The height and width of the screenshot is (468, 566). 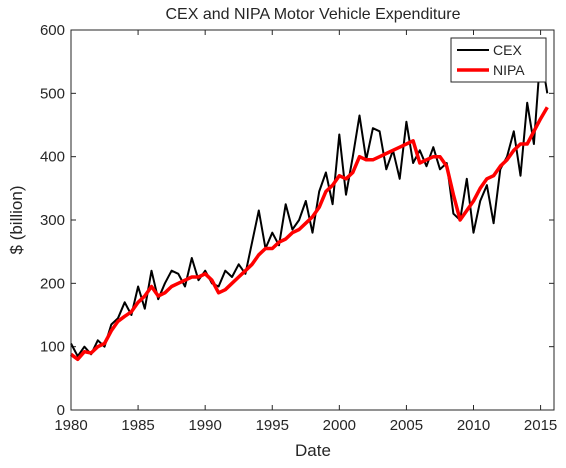 What do you see at coordinates (313, 14) in the screenshot?
I see `chart-title: CEX and NIPA Motor Vehicle Expenditure` at bounding box center [313, 14].